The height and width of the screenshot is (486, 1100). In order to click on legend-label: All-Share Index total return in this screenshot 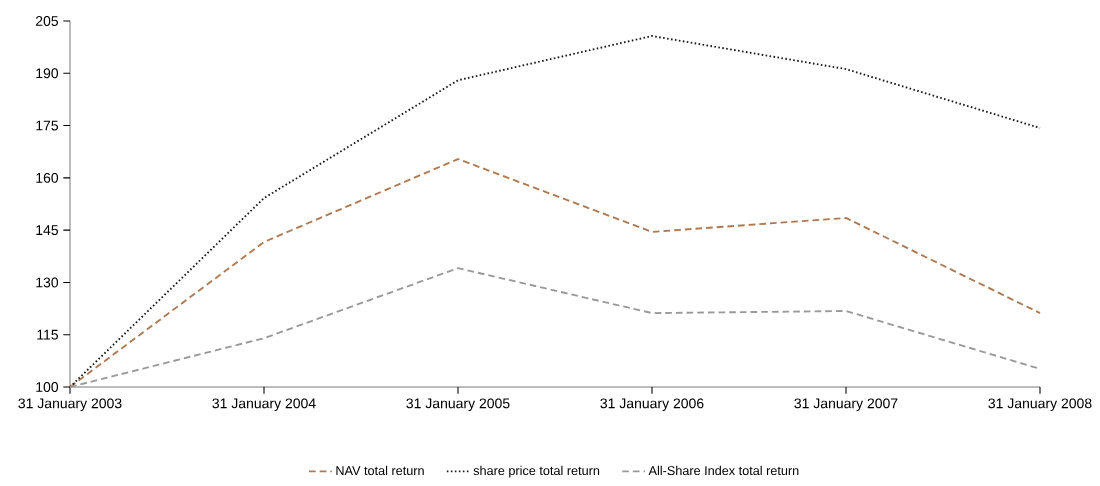, I will do `click(723, 470)`.